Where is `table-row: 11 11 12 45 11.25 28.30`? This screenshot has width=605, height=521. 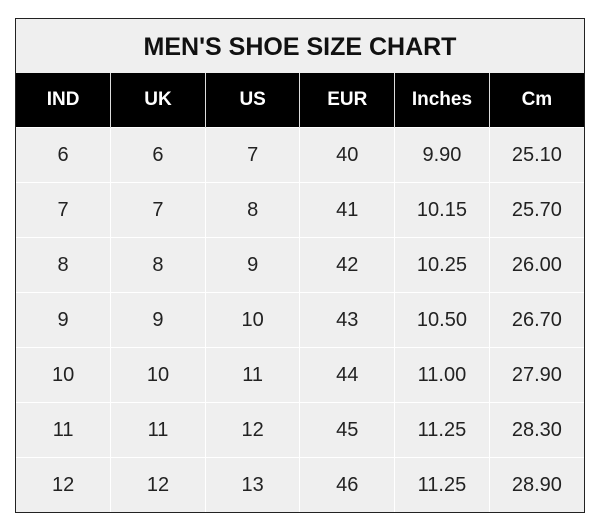 table-row: 11 11 12 45 11.25 28.30 is located at coordinates (300, 430).